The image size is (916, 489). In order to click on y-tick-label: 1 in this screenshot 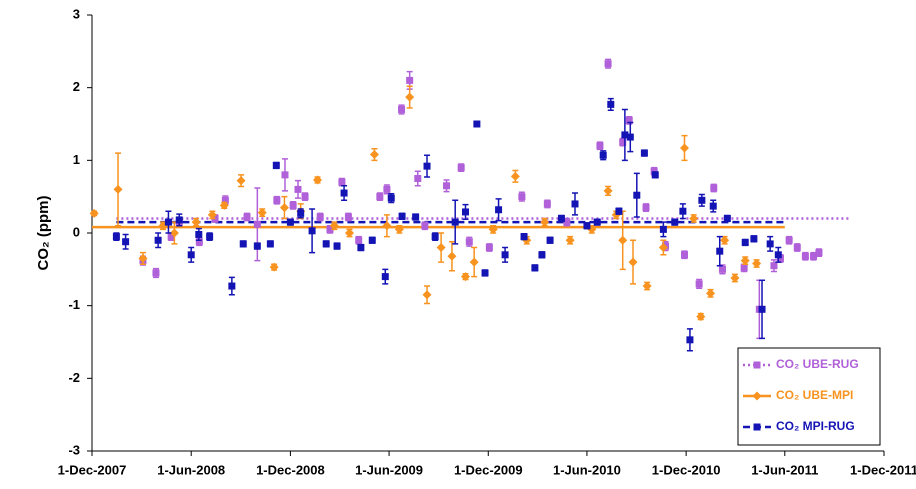, I will do `click(76, 159)`.